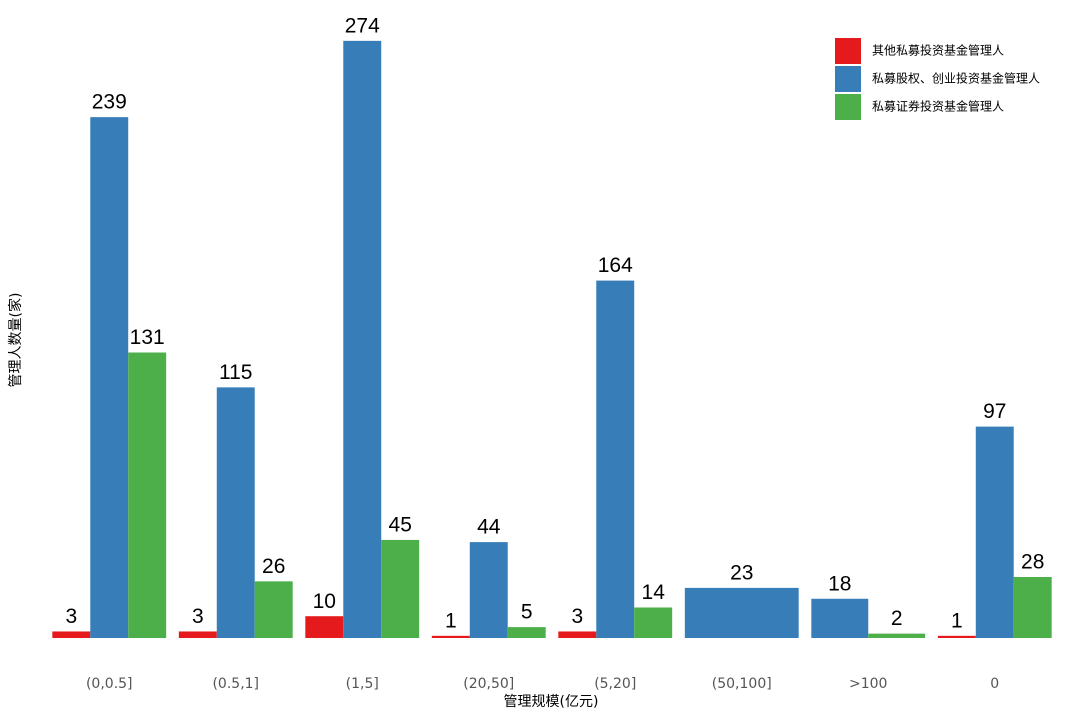  I want to click on legend-label: 其他私募投资基金管理人, so click(938, 50).